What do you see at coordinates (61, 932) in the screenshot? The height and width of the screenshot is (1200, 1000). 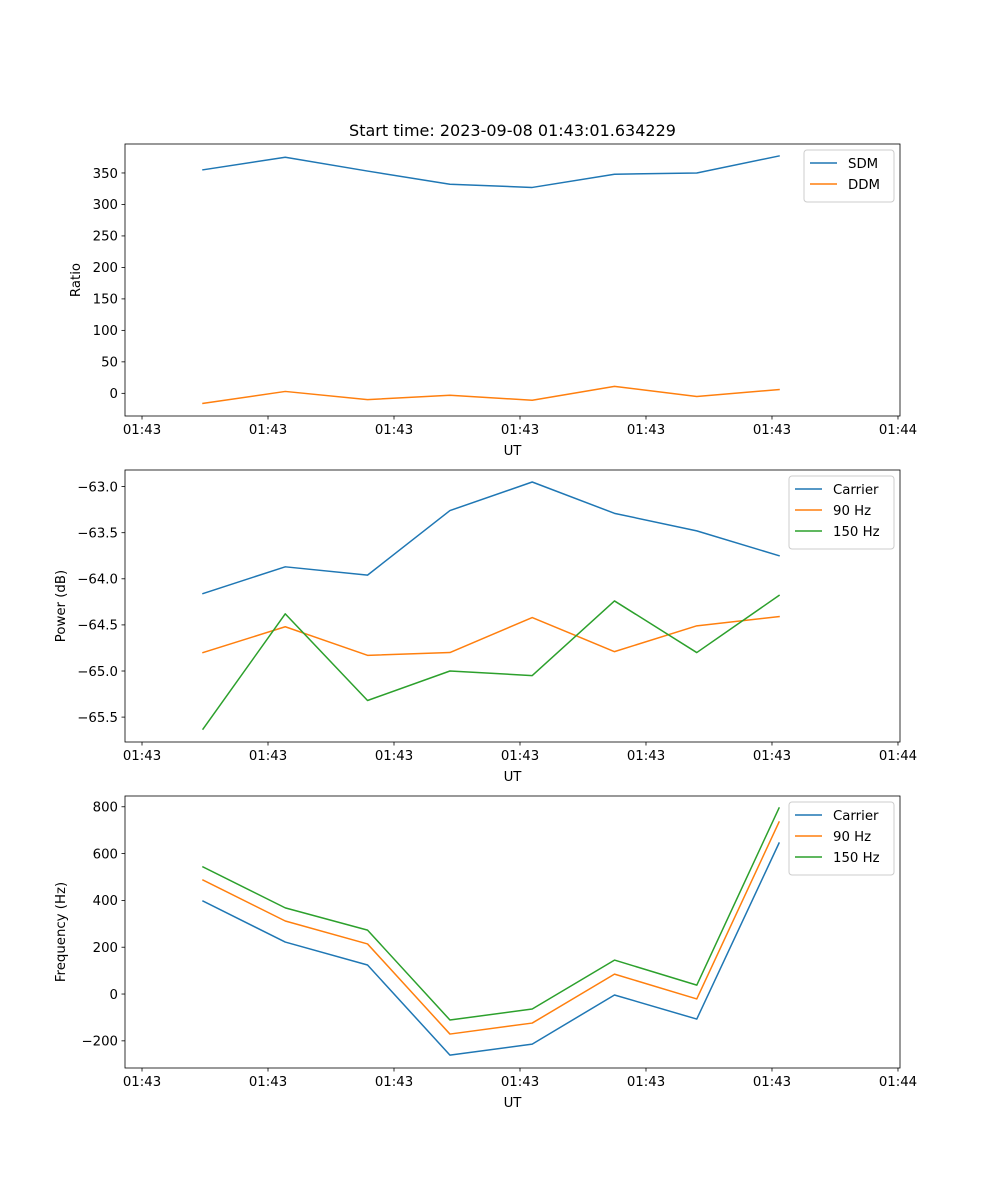 I see `y-axis-label: Frequency (Hz)` at bounding box center [61, 932].